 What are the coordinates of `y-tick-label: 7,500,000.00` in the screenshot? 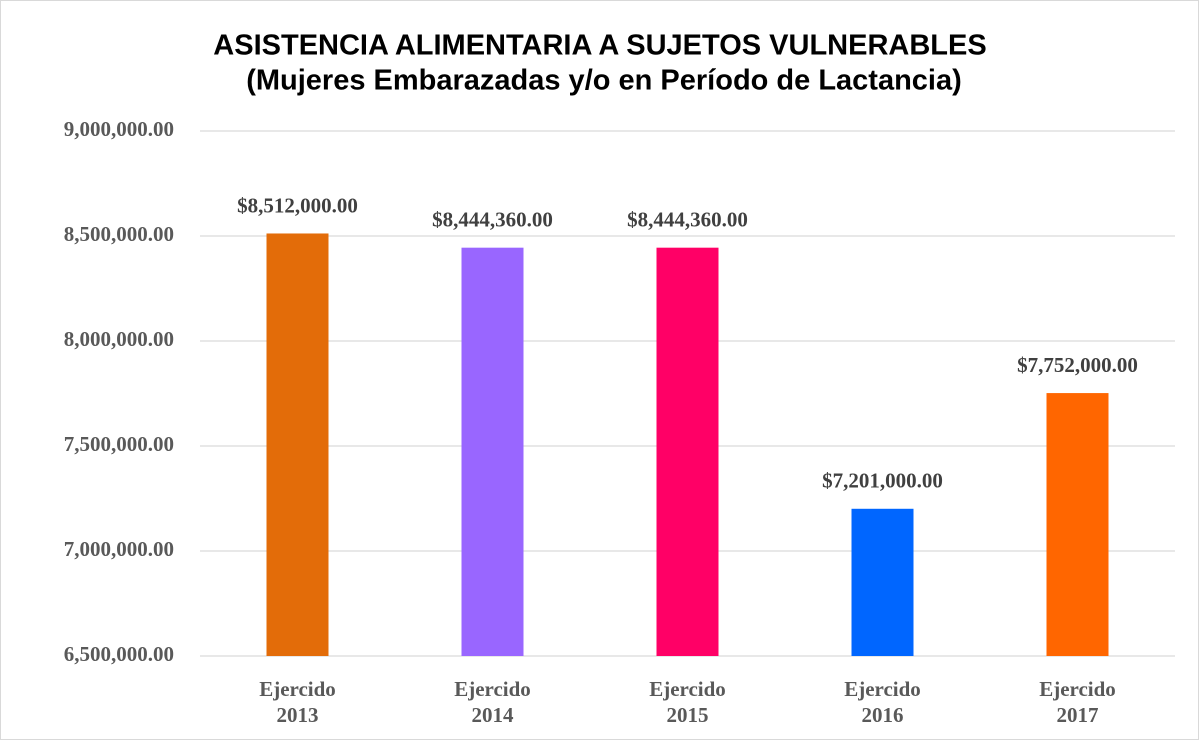 It's located at (119, 444).